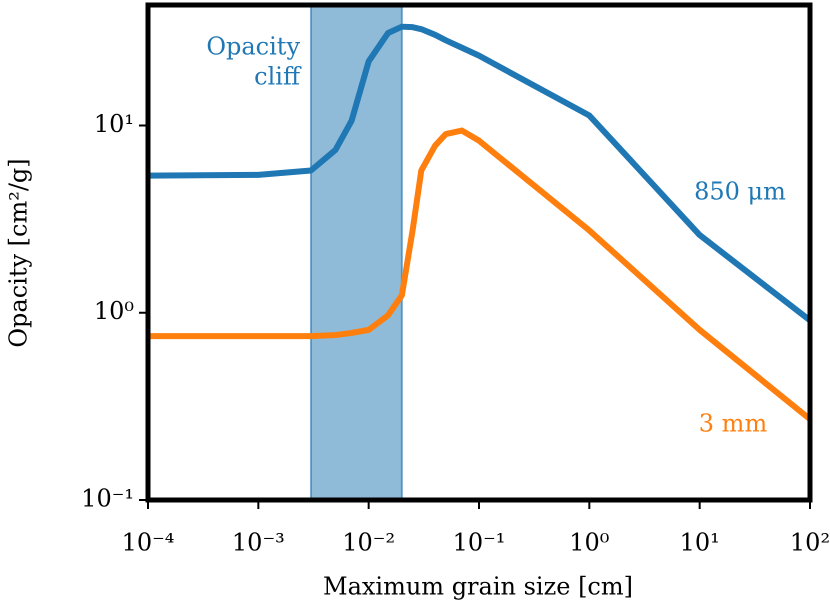 Image resolution: width=830 pixels, height=606 pixels. What do you see at coordinates (810, 543) in the screenshot?
I see `x-tick-label: 10²` at bounding box center [810, 543].